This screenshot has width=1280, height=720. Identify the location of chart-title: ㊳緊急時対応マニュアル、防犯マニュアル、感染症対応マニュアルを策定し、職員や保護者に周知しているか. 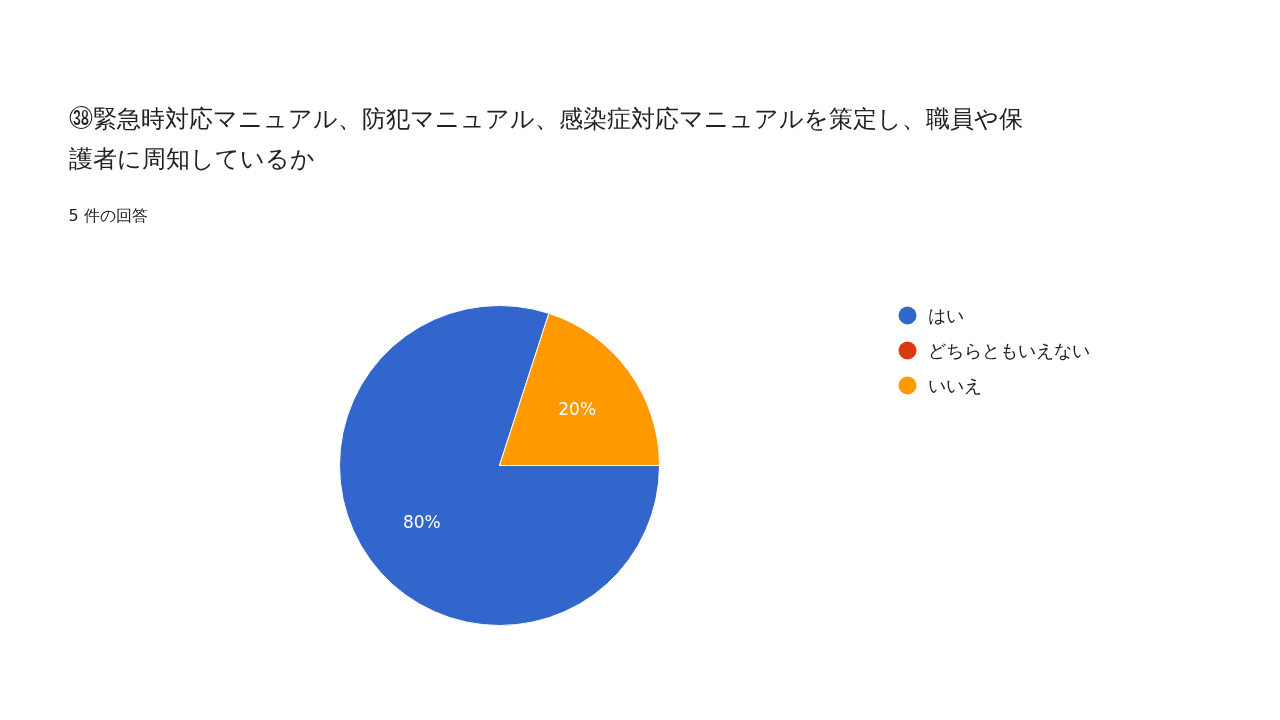
(545, 138).